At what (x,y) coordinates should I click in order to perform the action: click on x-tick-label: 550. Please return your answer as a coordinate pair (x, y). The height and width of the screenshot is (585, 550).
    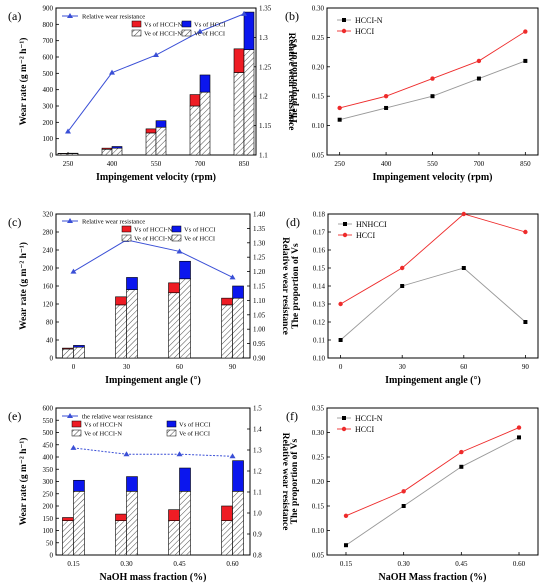
    Looking at the image, I should click on (432, 164).